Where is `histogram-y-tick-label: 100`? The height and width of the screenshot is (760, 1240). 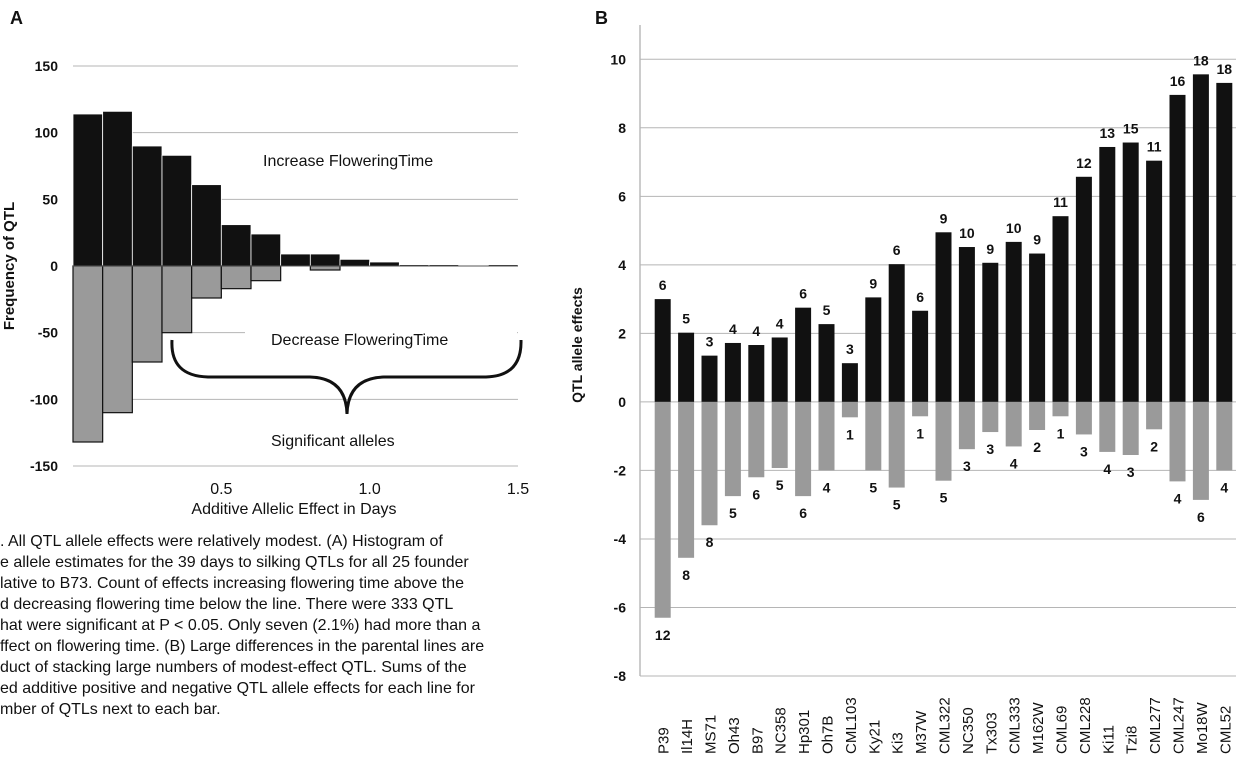 histogram-y-tick-label: 100 is located at coordinates (47, 133).